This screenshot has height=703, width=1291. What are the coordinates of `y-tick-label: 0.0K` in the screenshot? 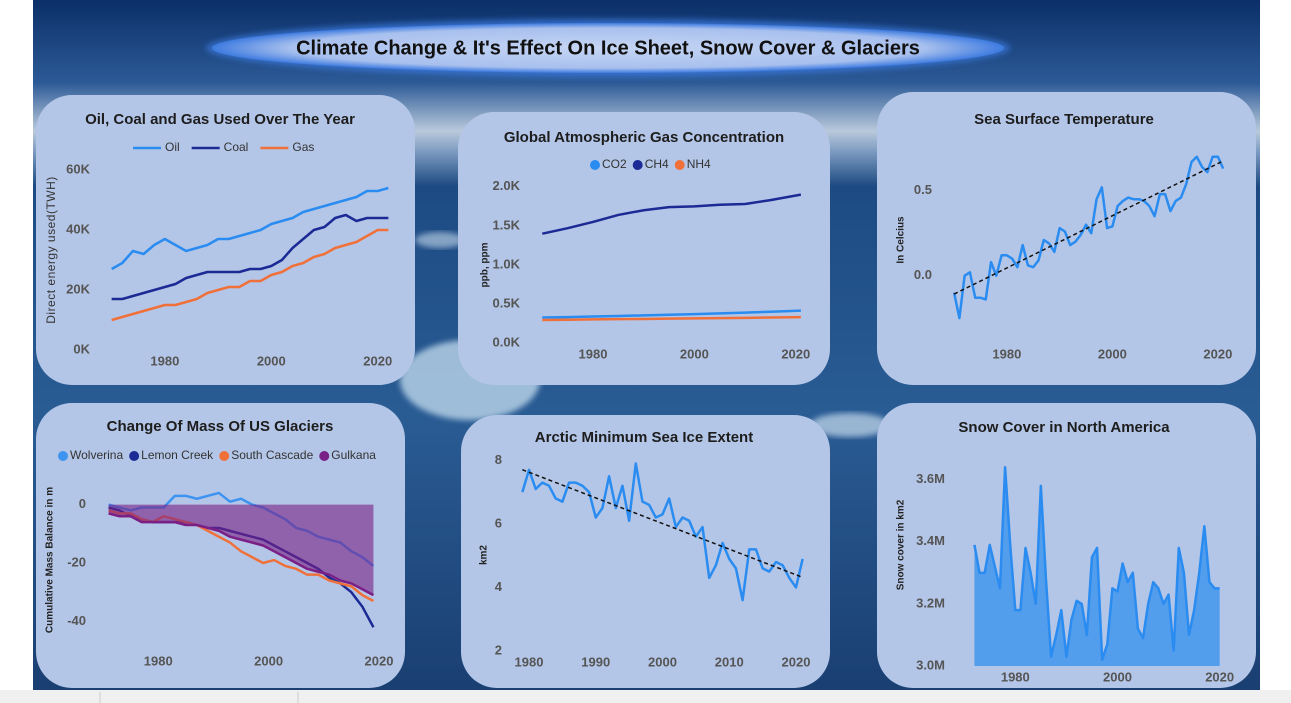 It's located at (507, 341).